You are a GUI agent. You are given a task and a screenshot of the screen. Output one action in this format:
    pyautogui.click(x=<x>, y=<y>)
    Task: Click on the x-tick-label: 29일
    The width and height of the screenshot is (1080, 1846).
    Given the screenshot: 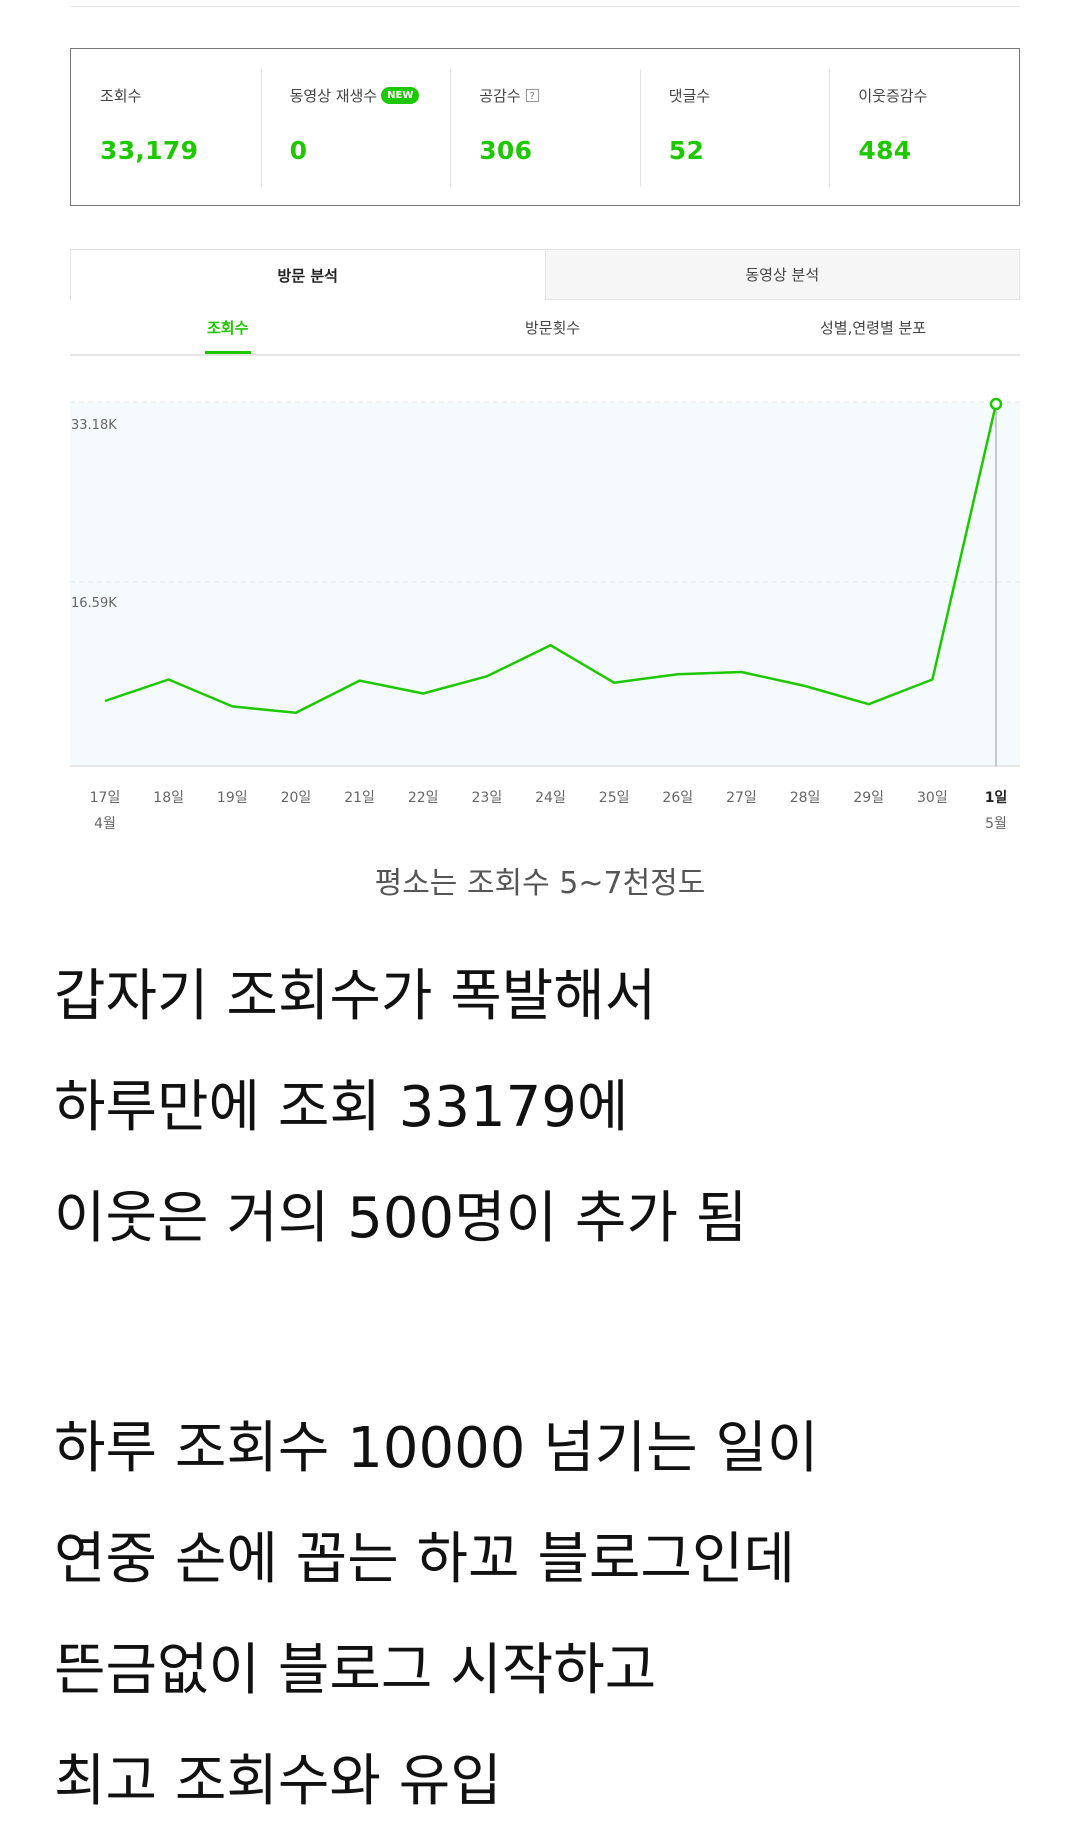 What is the action you would take?
    pyautogui.click(x=868, y=798)
    